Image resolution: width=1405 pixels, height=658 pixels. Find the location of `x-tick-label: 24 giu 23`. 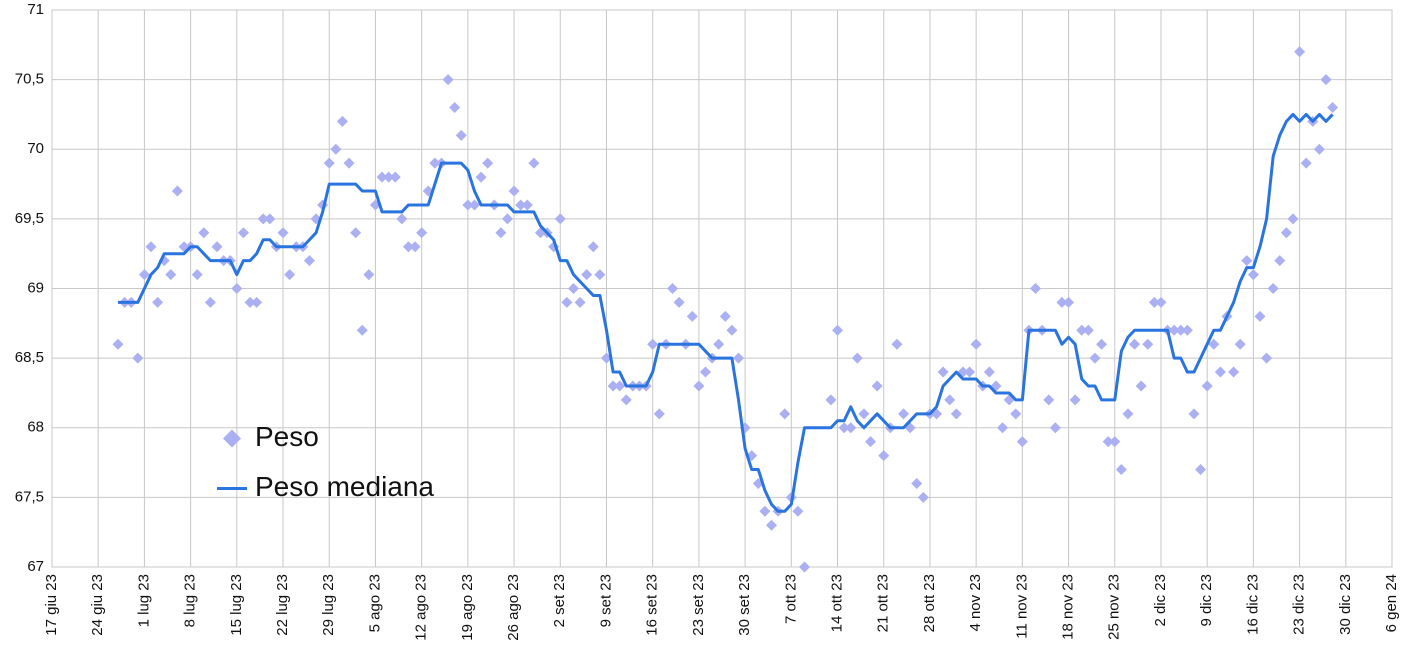

x-tick-label: 24 giu 23 is located at coordinates (97, 605).